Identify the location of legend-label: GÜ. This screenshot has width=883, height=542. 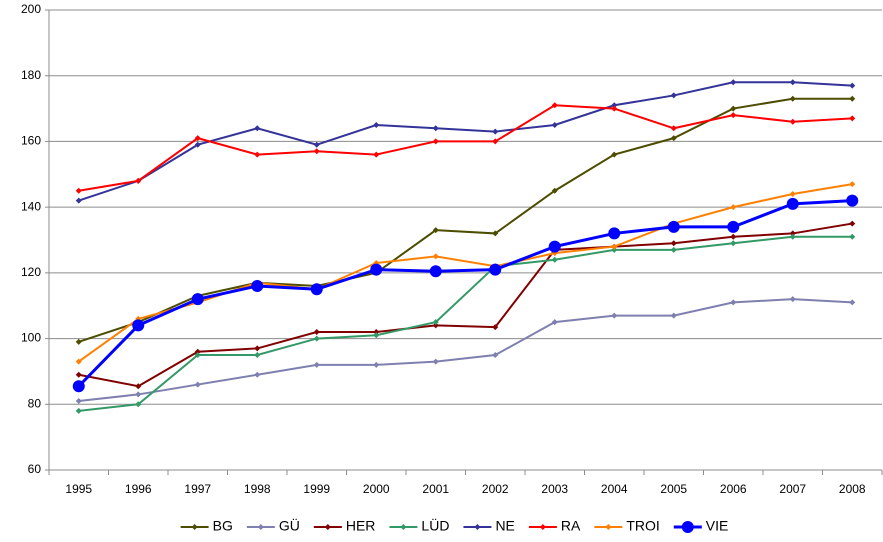
(289, 525).